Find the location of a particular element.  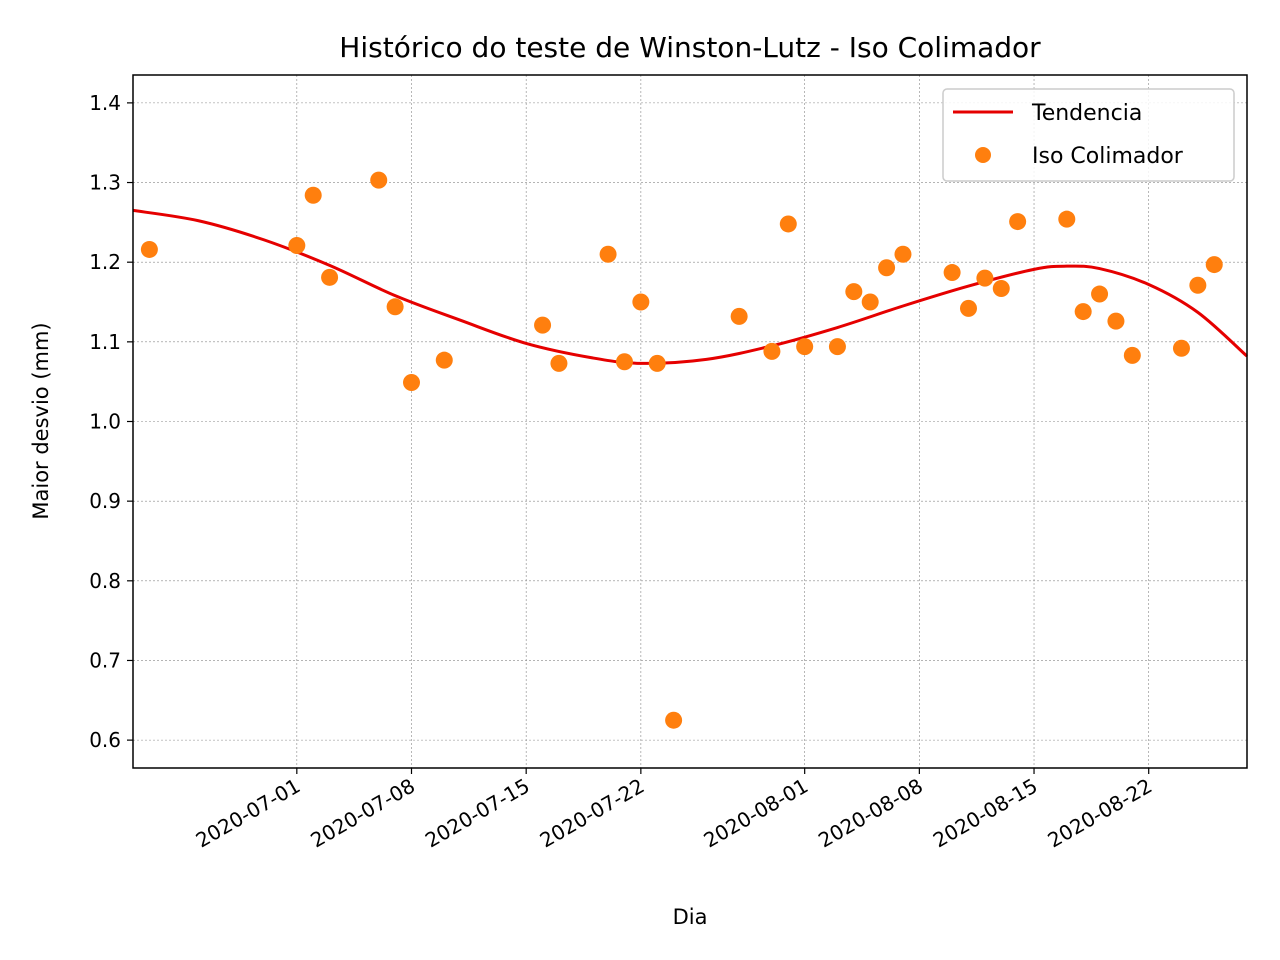

y-axis-title: Maior desvio (mm) is located at coordinates (41, 420).